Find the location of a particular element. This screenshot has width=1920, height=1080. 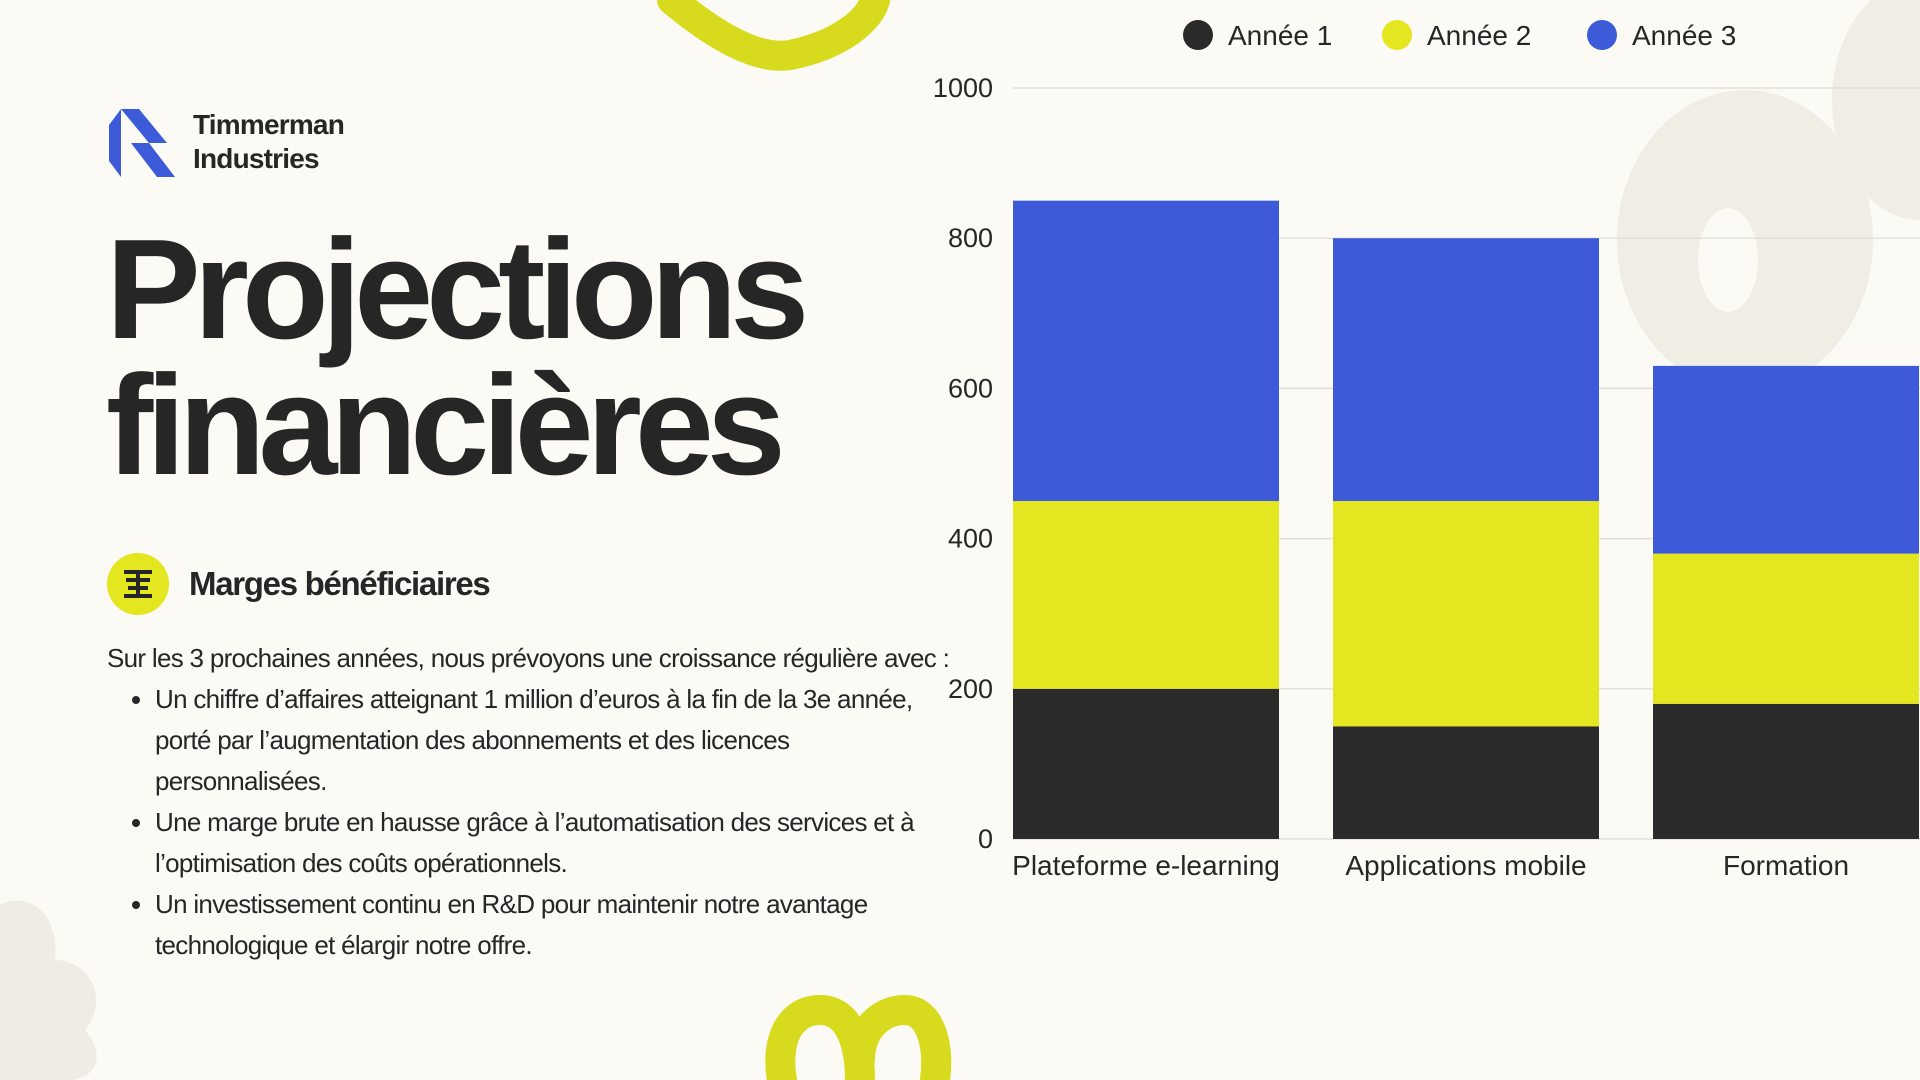

y-tick-label: 600 is located at coordinates (970, 388).